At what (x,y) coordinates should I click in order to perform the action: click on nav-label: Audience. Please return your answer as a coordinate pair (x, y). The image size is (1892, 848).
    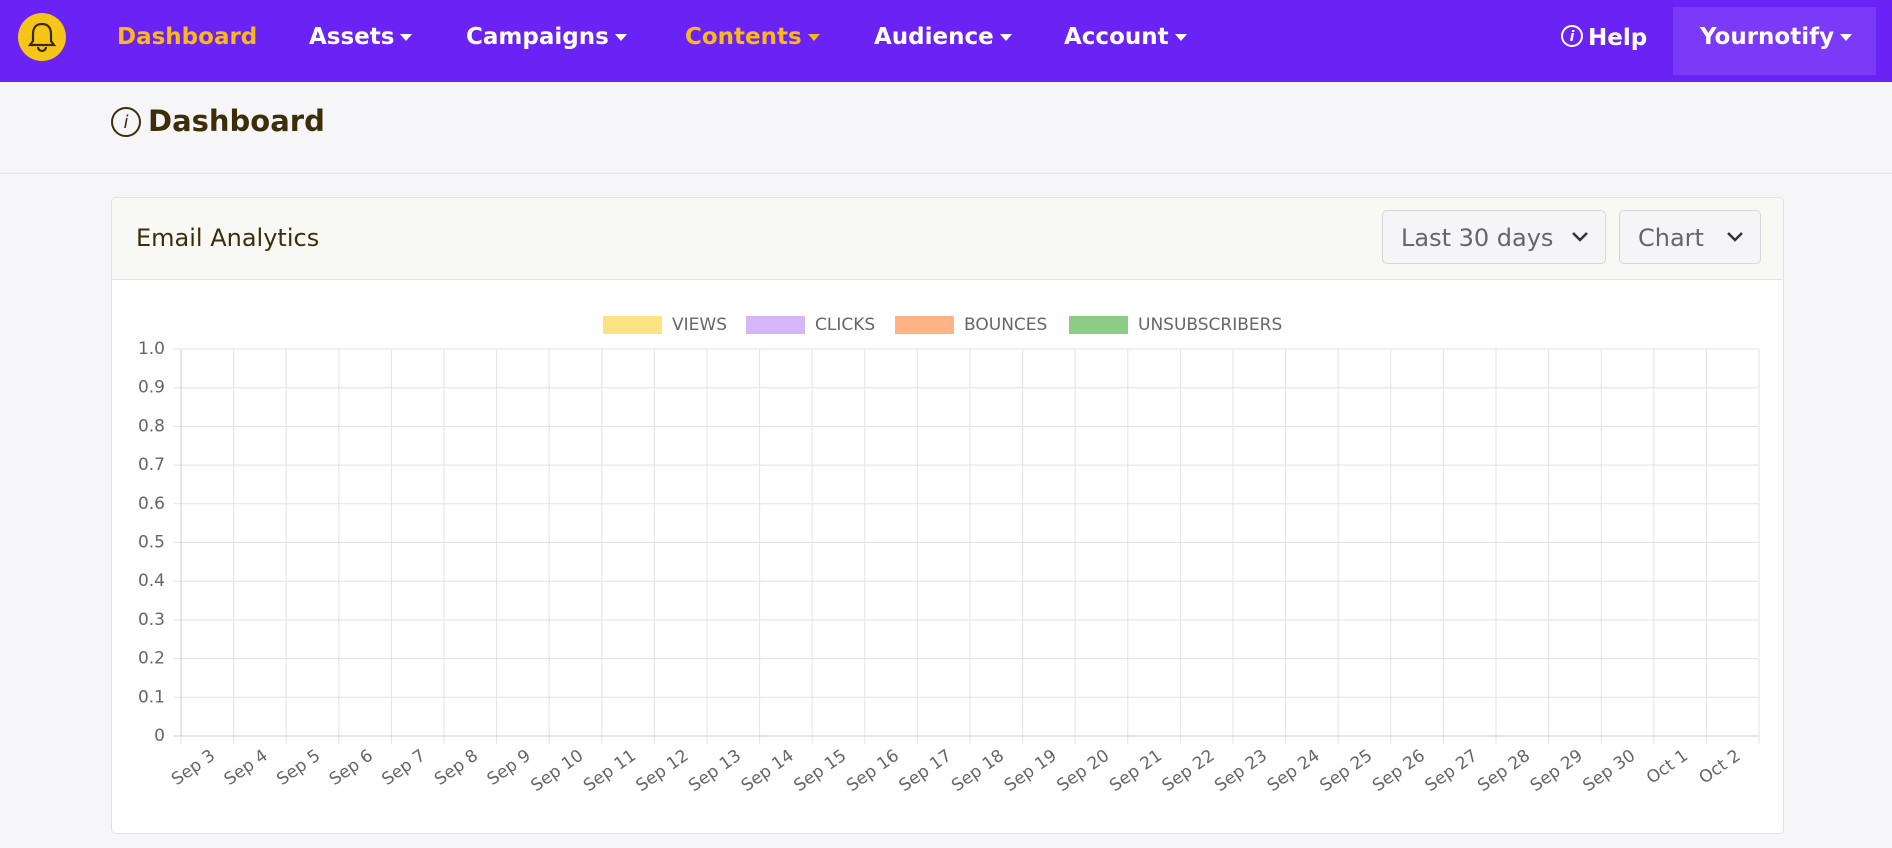
    Looking at the image, I should click on (934, 37).